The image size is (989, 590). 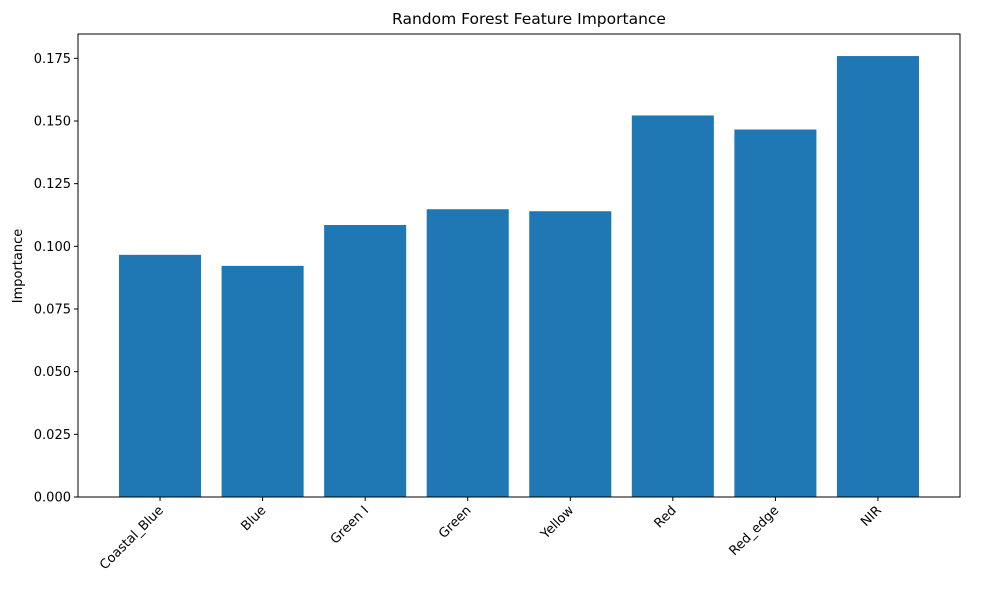 I want to click on y-tick-label: 0.025, so click(x=52, y=435).